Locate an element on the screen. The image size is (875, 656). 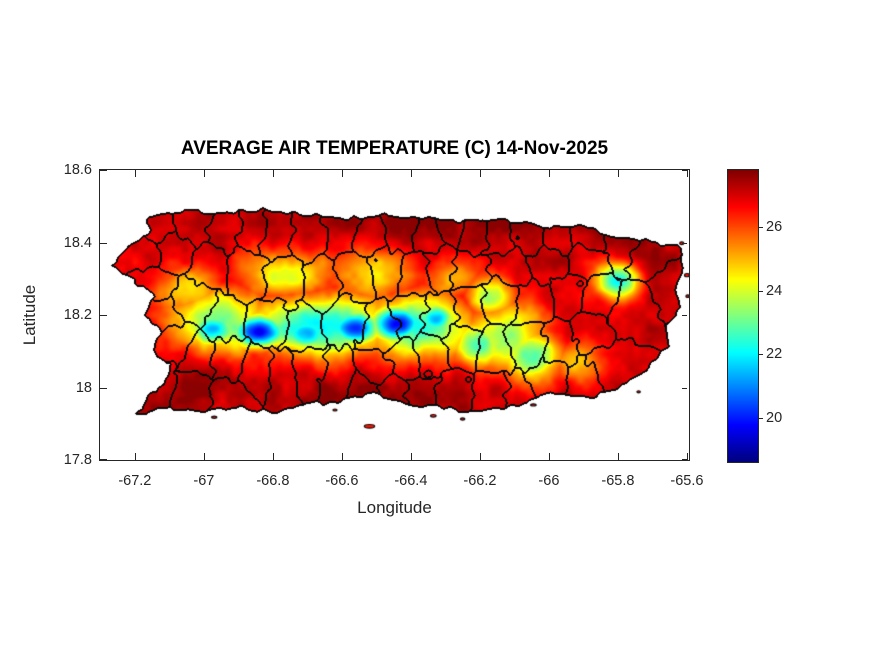
x-axis-label: Longitude is located at coordinates (394, 507).